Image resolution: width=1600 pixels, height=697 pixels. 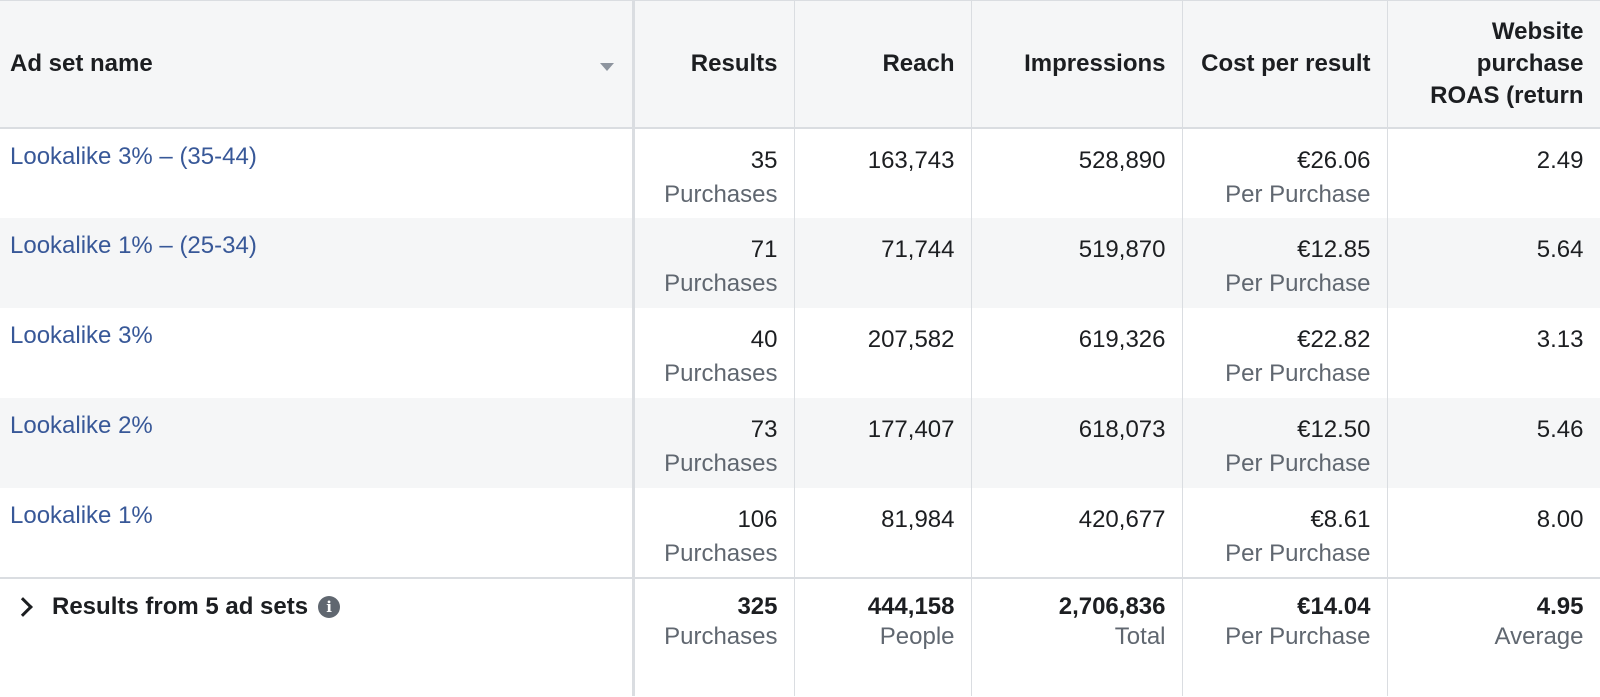 What do you see at coordinates (918, 63) in the screenshot?
I see `column-header-label: Reach` at bounding box center [918, 63].